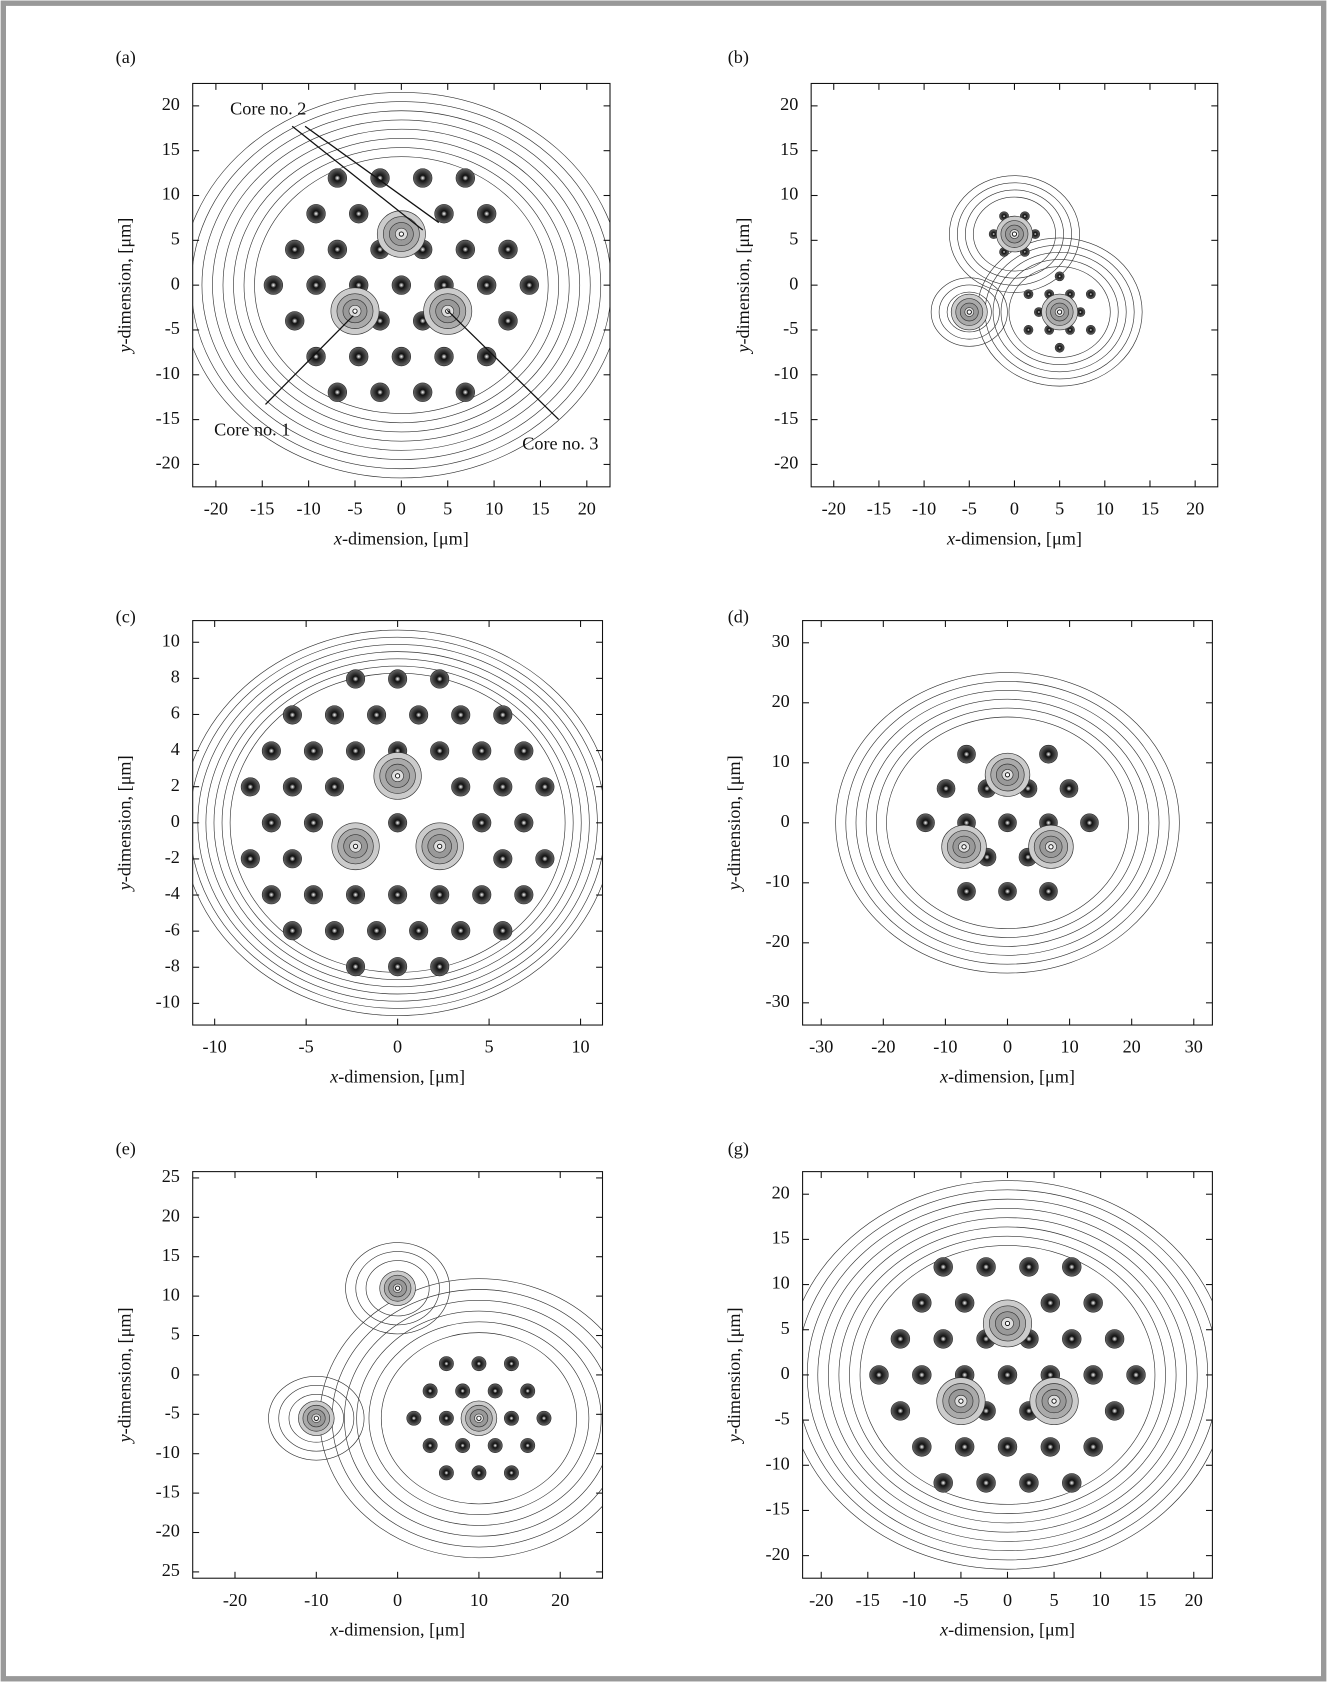 The height and width of the screenshot is (1682, 1327). I want to click on x-axis-label: x-dimension, [μm], so click(397, 1077).